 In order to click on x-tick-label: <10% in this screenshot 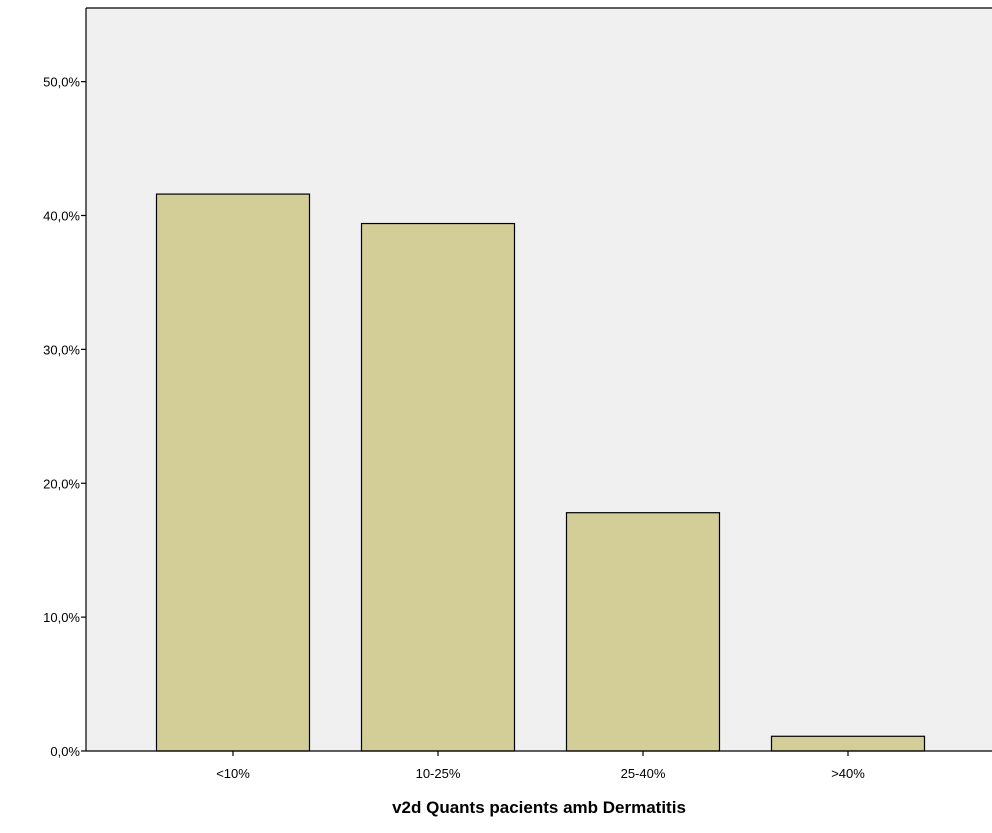, I will do `click(233, 773)`.